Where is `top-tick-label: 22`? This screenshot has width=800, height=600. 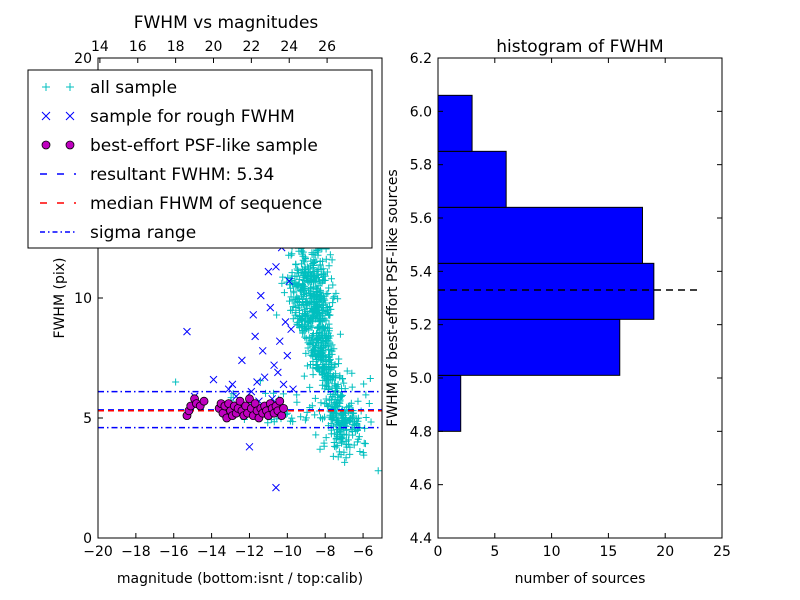
top-tick-label: 22 is located at coordinates (251, 47).